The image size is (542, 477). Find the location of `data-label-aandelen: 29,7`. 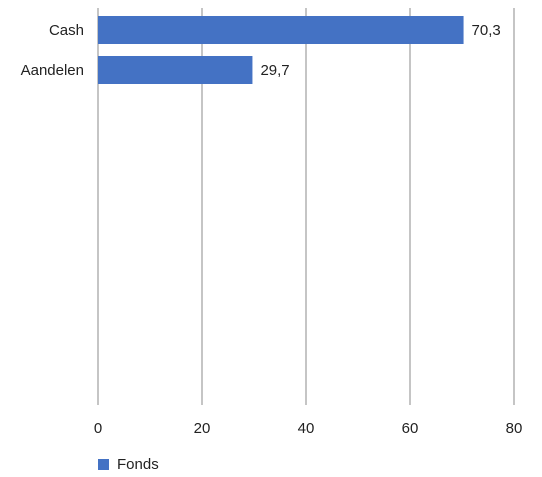

data-label-aandelen: 29,7 is located at coordinates (274, 70).